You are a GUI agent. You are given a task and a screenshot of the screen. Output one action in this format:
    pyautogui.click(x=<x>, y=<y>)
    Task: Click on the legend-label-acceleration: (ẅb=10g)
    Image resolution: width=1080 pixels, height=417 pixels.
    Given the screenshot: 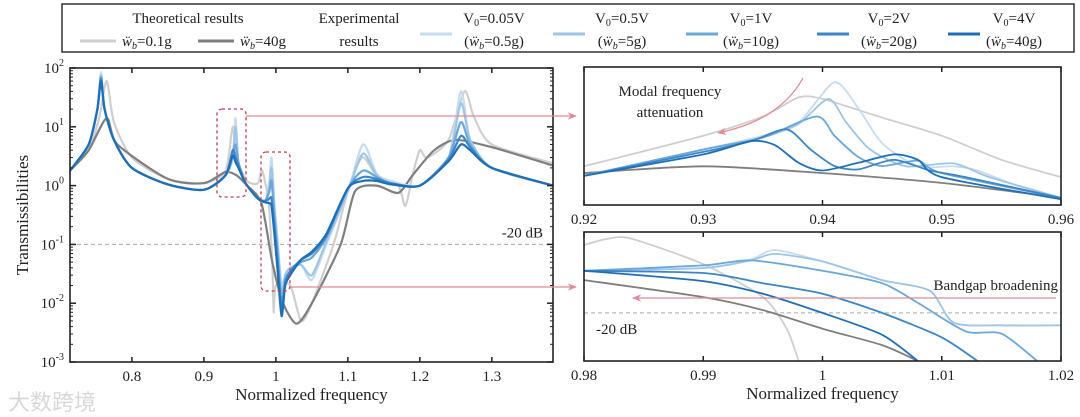 What is the action you would take?
    pyautogui.click(x=751, y=43)
    